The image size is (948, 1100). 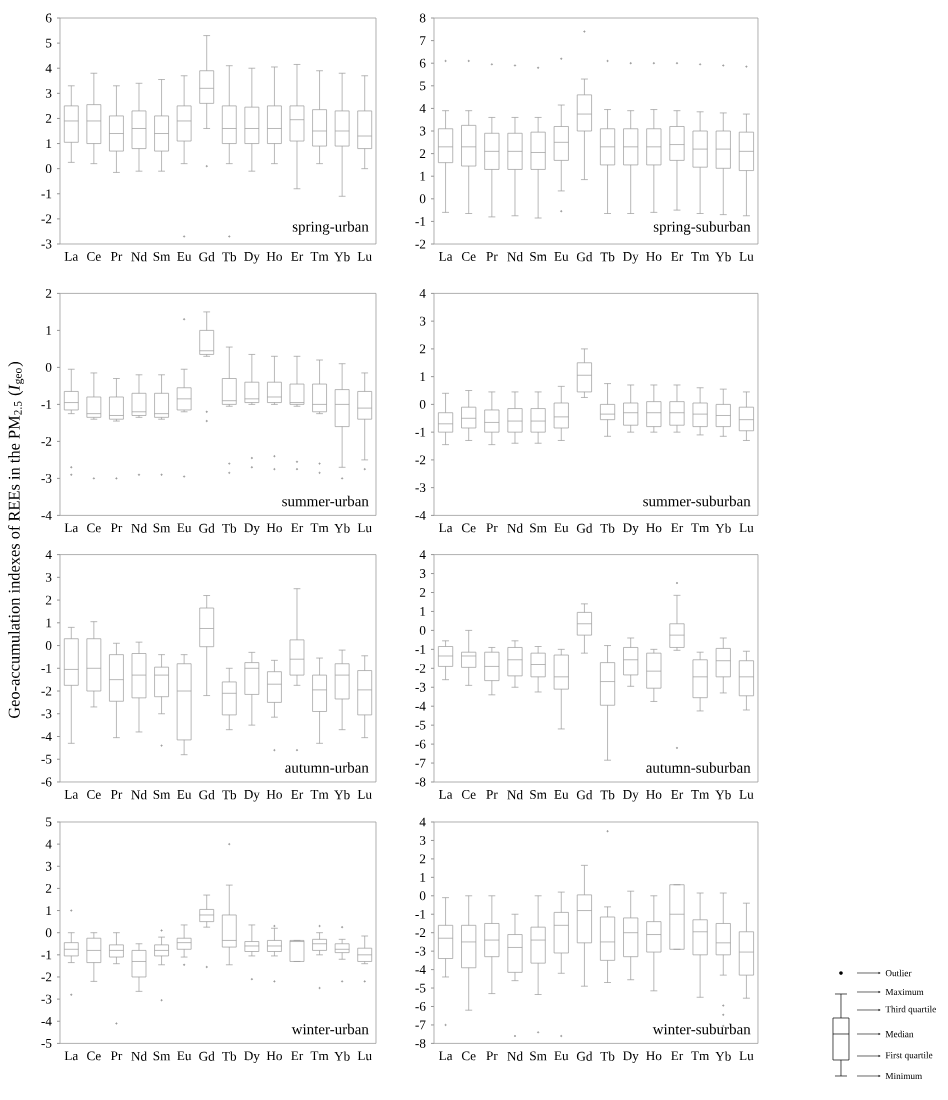 I want to click on y-axis-title: Geo-accumulation indexes of REEs in the PM$_{2.5}$ (I$_{geo}$), so click(x=16, y=540).